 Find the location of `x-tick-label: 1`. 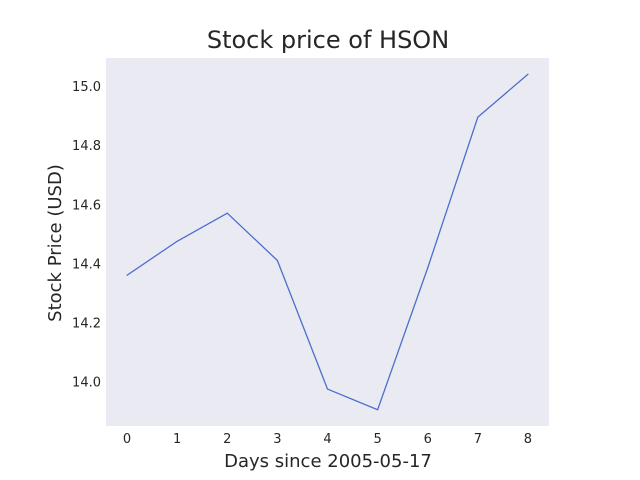

x-tick-label: 1 is located at coordinates (177, 439).